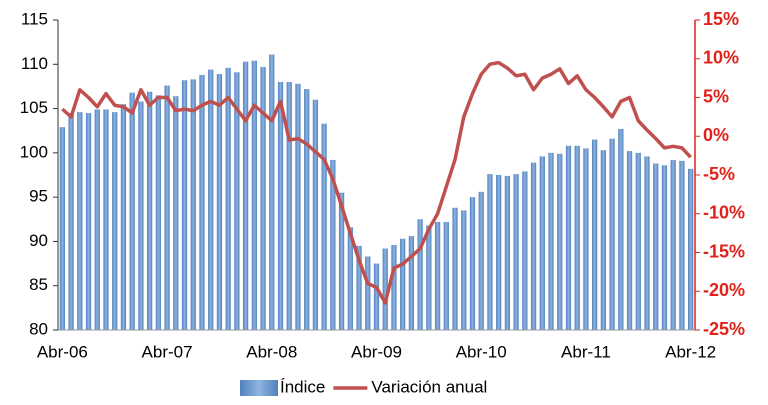 This screenshot has width=768, height=405. What do you see at coordinates (38, 196) in the screenshot?
I see `y-tick-label: 95` at bounding box center [38, 196].